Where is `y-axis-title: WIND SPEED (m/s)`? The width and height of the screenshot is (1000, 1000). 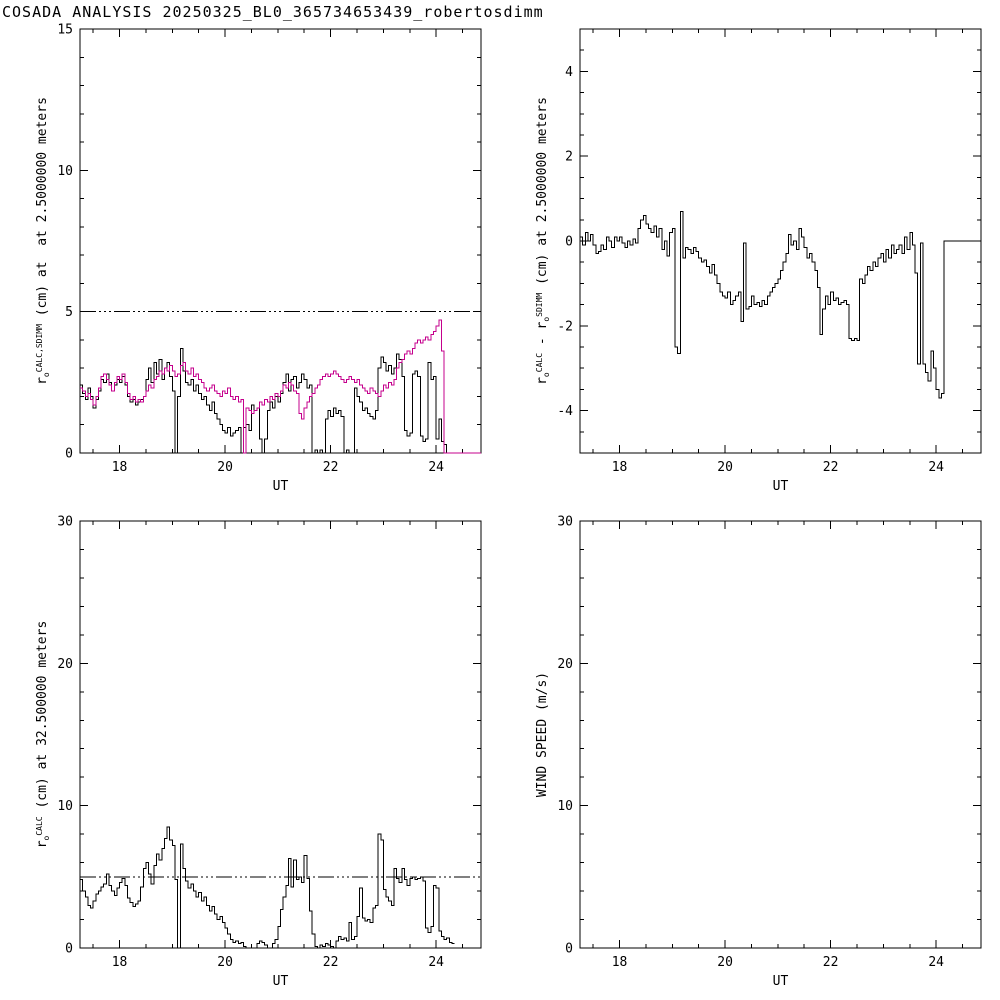 y-axis-title: WIND SPEED (m/s) is located at coordinates (542, 734).